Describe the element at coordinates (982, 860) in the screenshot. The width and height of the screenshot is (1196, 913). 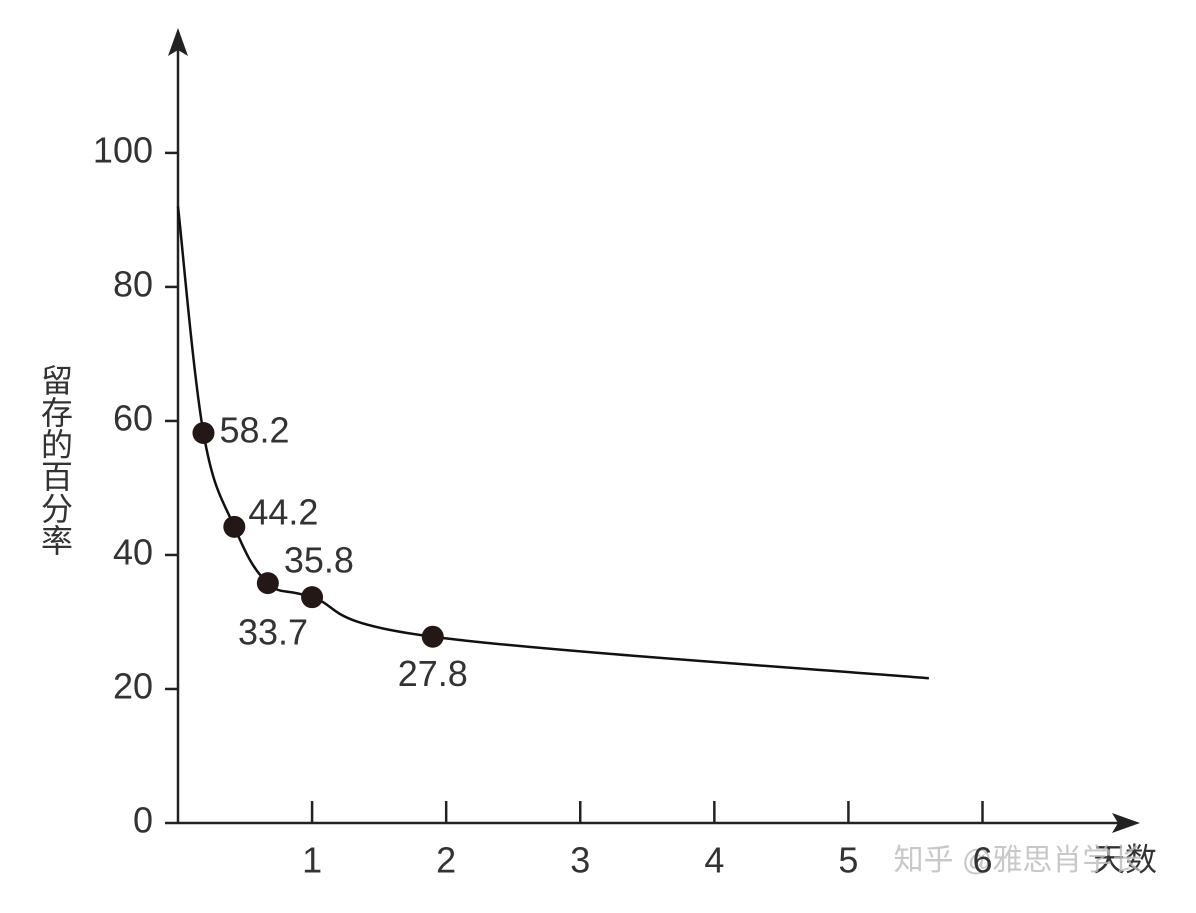
I see `x-tick-label: 6` at that location.